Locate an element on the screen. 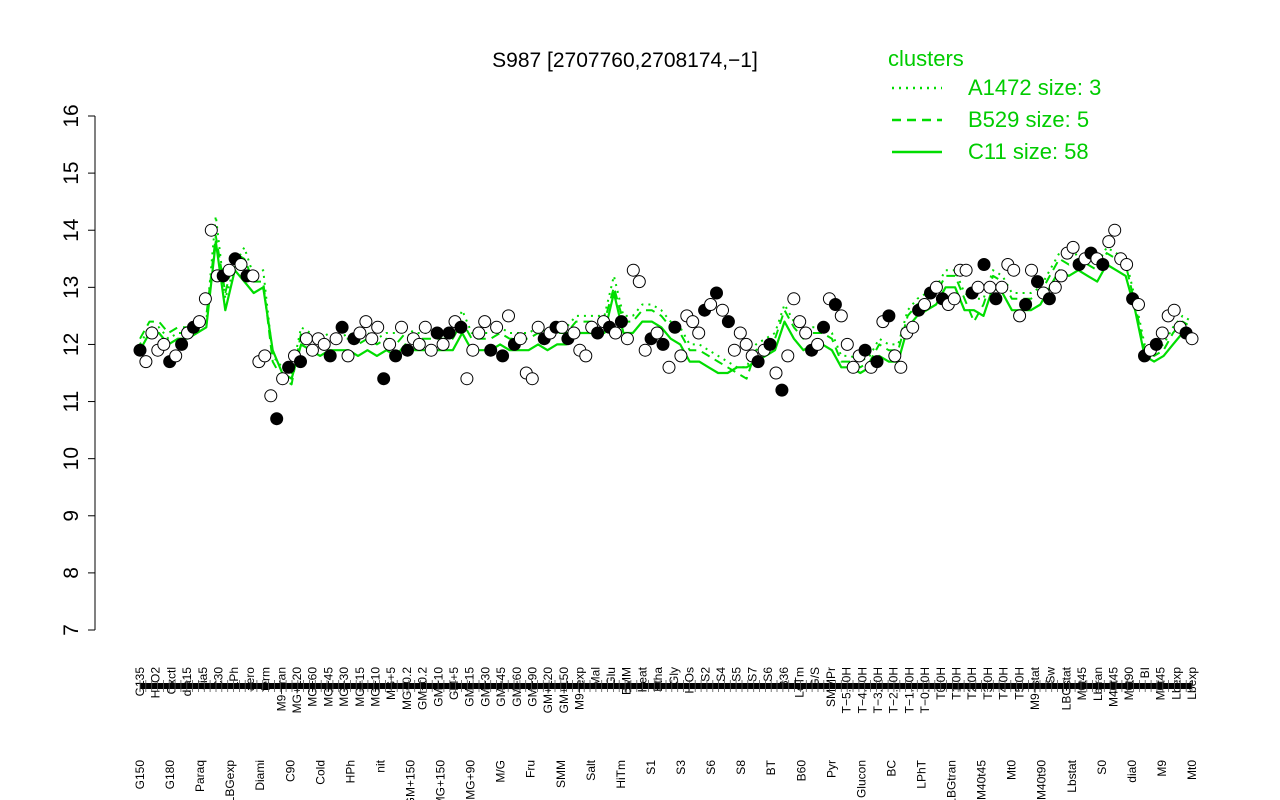 Image resolution: width=1280 pixels, height=800 pixels. y-tick-label: 15 is located at coordinates (71, 172).